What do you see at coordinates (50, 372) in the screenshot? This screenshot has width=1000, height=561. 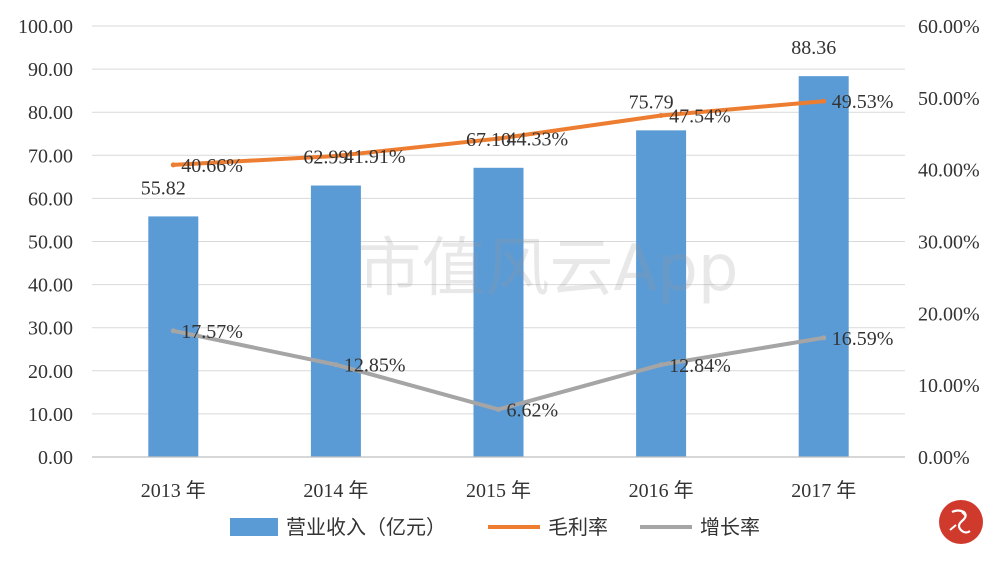 I see `y-left-tick-label: 20.00` at bounding box center [50, 372].